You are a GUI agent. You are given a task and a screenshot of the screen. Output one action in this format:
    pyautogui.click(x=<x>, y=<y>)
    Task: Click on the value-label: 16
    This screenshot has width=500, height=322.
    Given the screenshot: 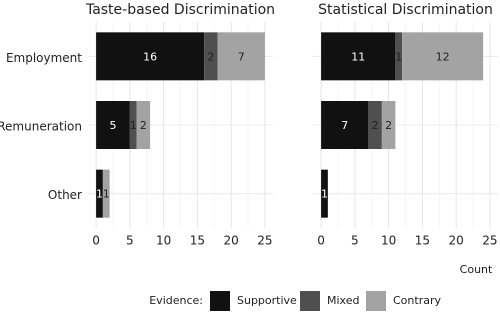 What is the action you would take?
    pyautogui.click(x=150, y=56)
    